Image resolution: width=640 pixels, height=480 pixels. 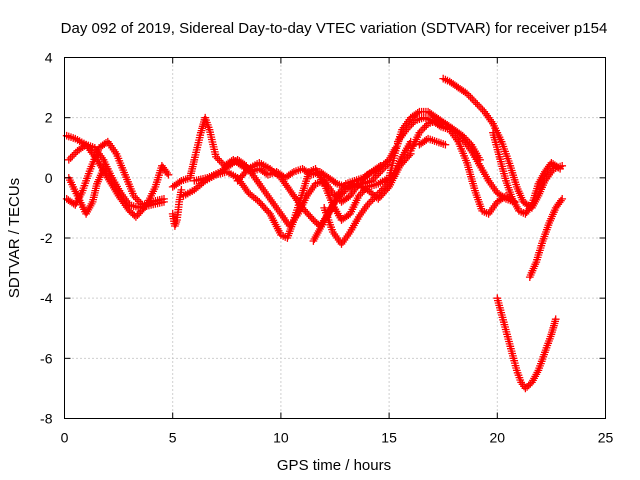 What do you see at coordinates (46, 419) in the screenshot?
I see `y-tick-label: -8` at bounding box center [46, 419].